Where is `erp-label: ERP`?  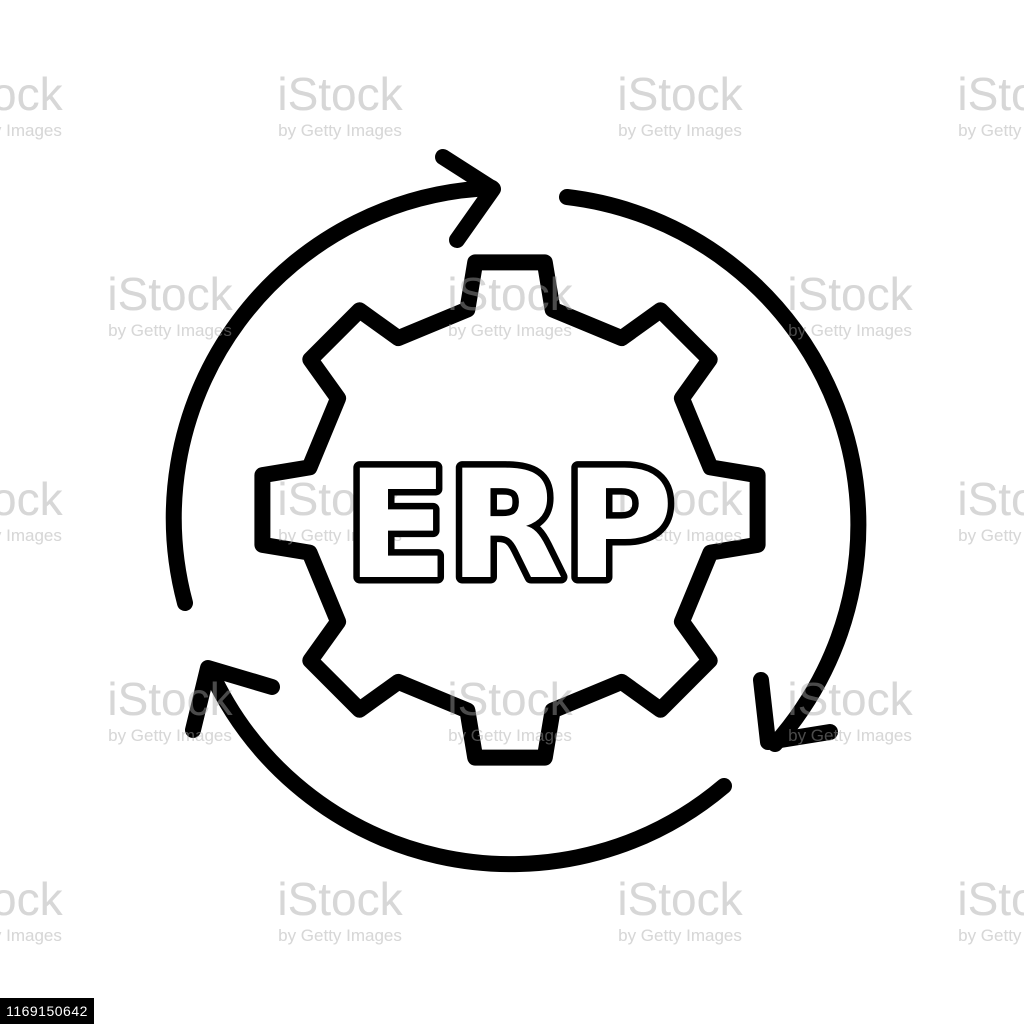
erp-label: ERP is located at coordinates (510, 526).